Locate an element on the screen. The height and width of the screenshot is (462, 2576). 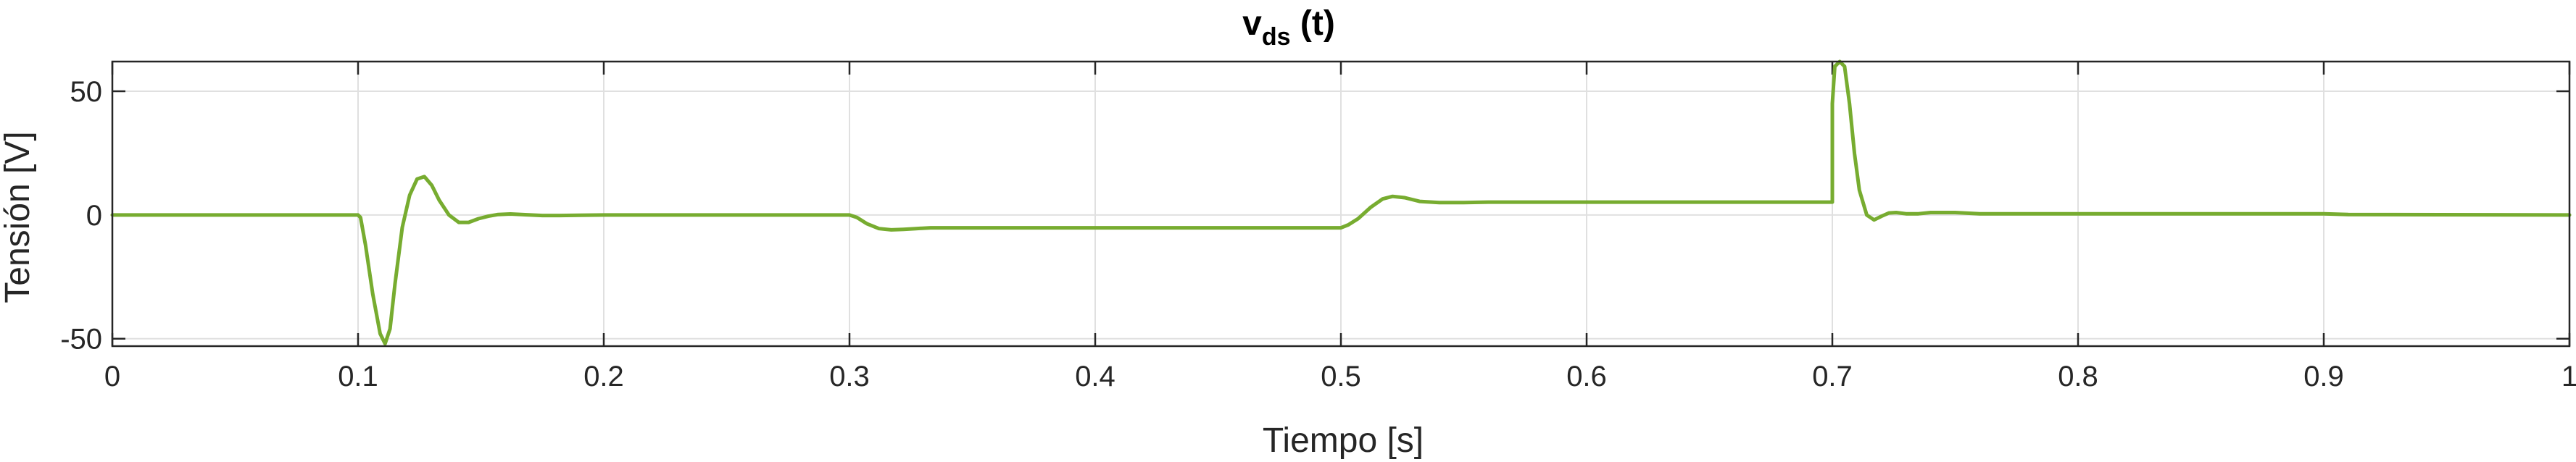
chart-title: vds (t) is located at coordinates (1288, 27).